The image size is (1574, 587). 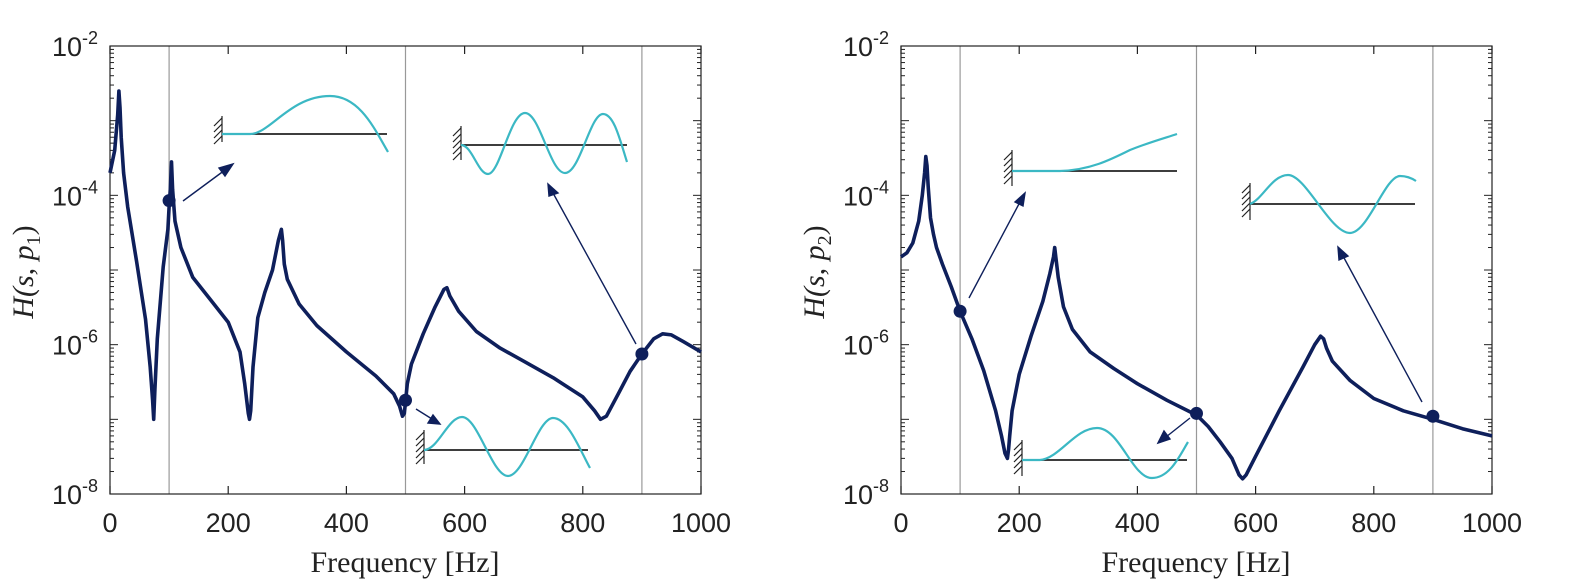 I want to click on left-xlabel: Frequency [Hz], so click(x=404, y=562).